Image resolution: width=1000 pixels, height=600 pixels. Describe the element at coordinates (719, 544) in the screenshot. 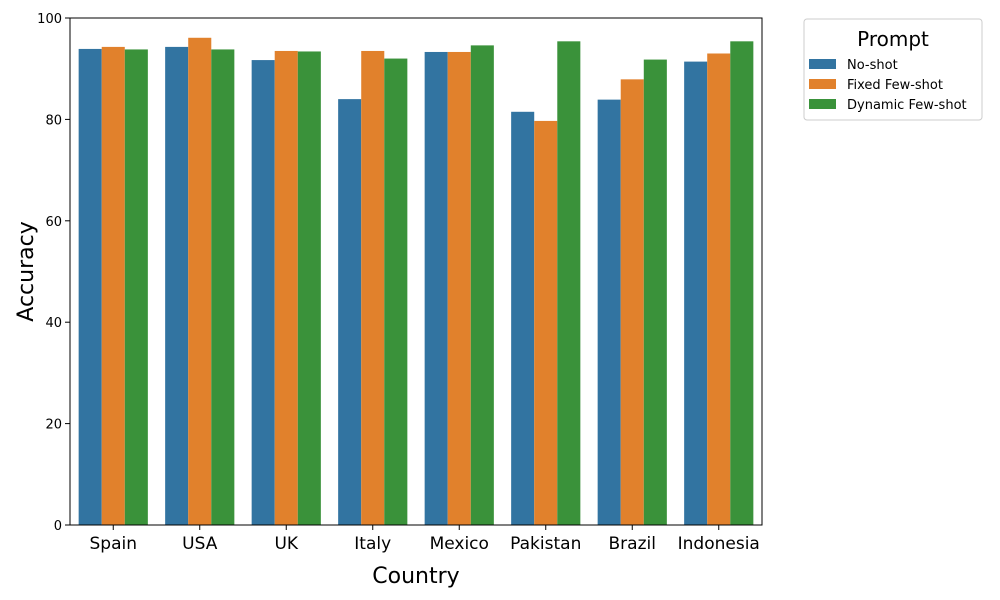

I see `x-tick-label-indonesia: Indonesia` at that location.